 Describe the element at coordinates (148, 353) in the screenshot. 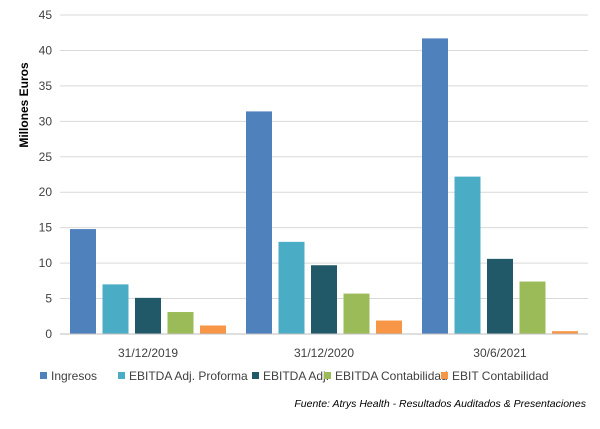

I see `x-tick-label: 31/12/2019` at that location.